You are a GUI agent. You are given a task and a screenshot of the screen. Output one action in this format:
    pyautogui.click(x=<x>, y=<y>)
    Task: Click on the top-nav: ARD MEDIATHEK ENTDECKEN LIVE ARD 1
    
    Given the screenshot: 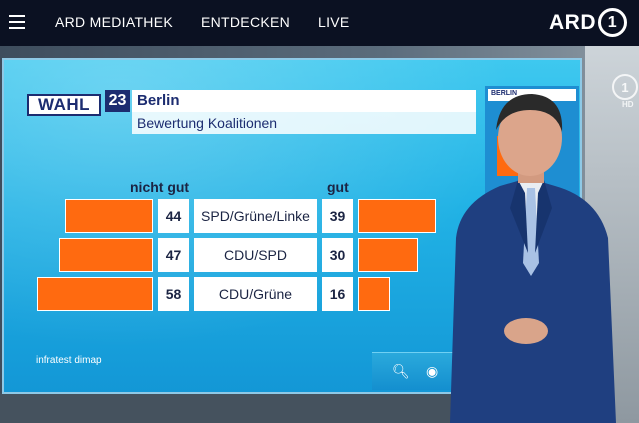 What is the action you would take?
    pyautogui.click(x=319, y=23)
    